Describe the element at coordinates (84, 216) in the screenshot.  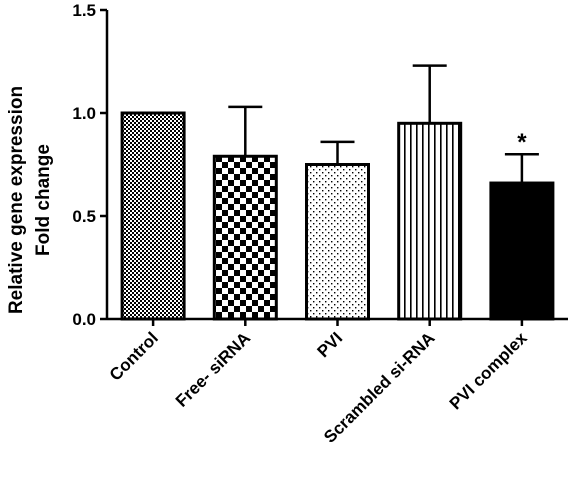
I see `y-tick-label: 0.5` at that location.